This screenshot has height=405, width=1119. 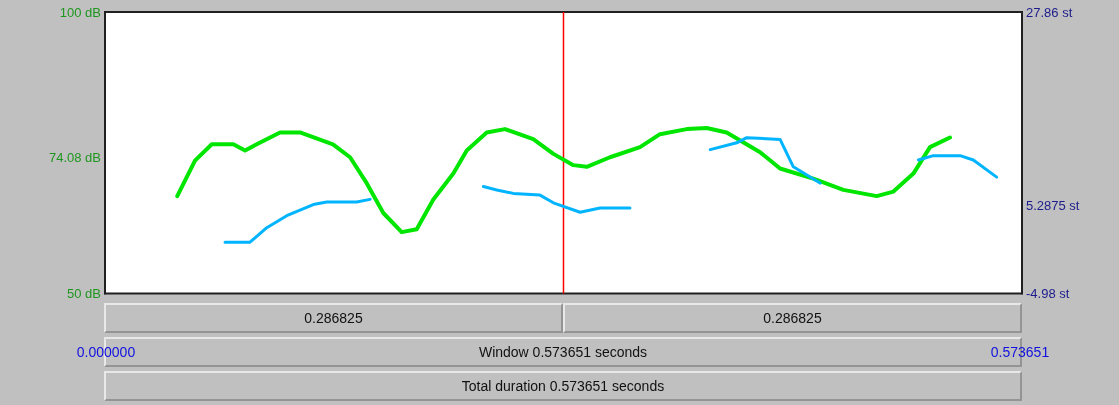 I want to click on x-tick-label: 0.573651, so click(x=1020, y=352).